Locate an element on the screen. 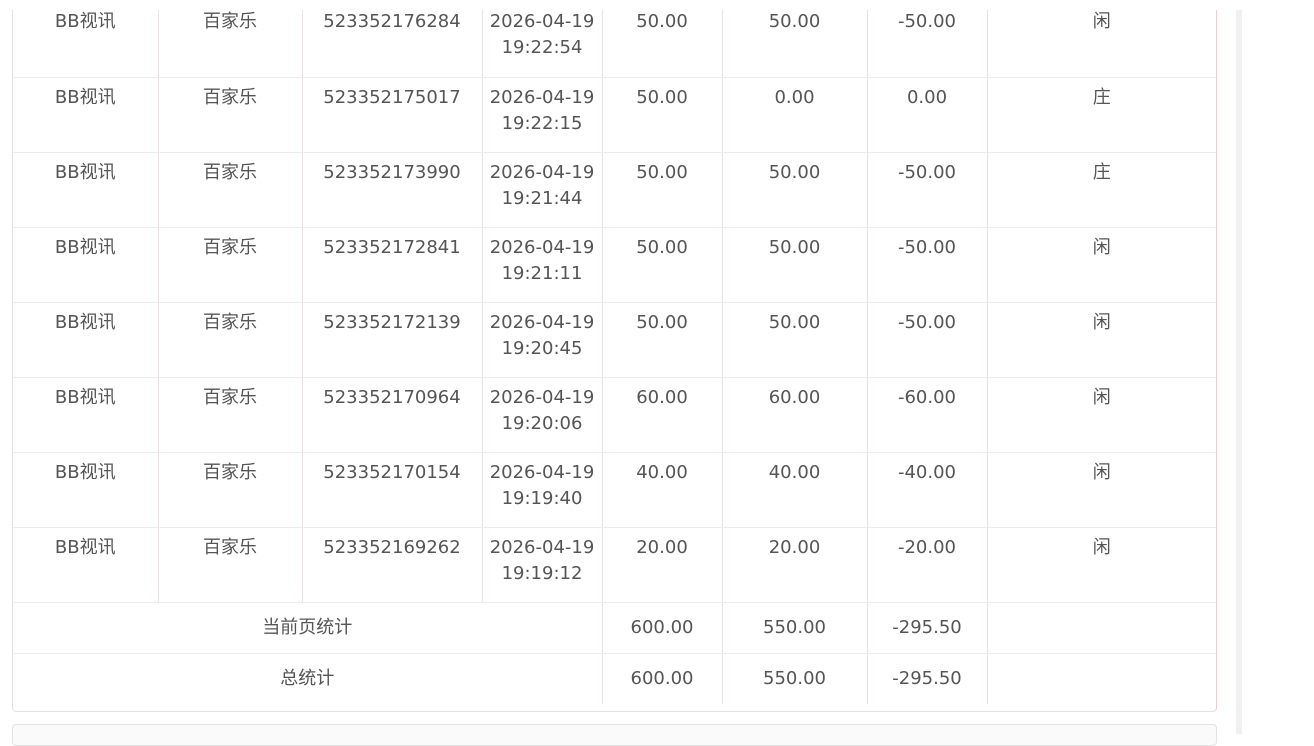  order-number-cell: 523352172139 is located at coordinates (391, 340).